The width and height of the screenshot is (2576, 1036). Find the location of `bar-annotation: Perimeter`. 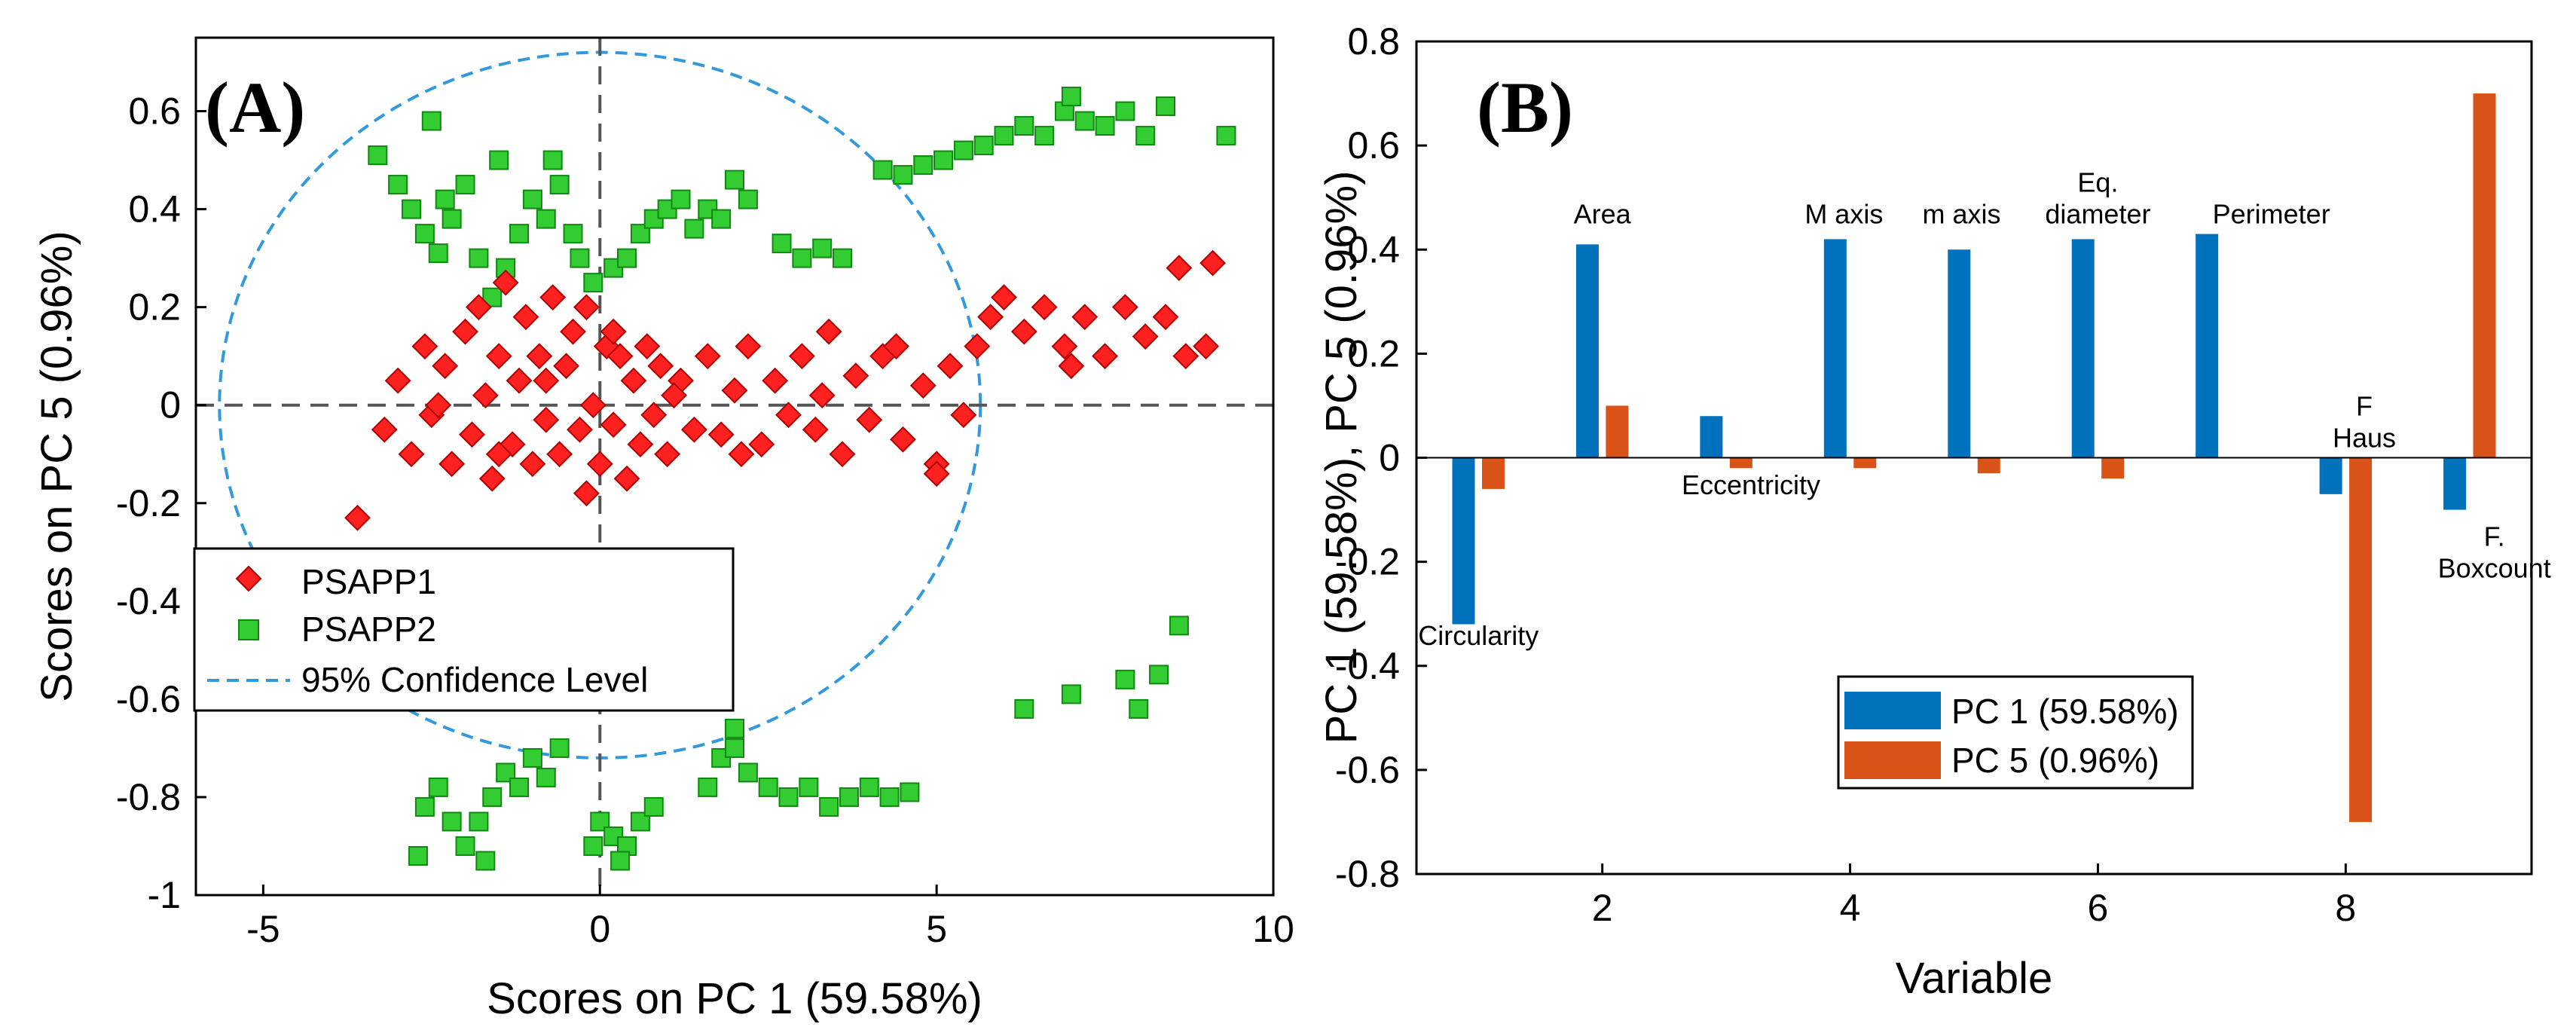

bar-annotation: Perimeter is located at coordinates (2271, 215).